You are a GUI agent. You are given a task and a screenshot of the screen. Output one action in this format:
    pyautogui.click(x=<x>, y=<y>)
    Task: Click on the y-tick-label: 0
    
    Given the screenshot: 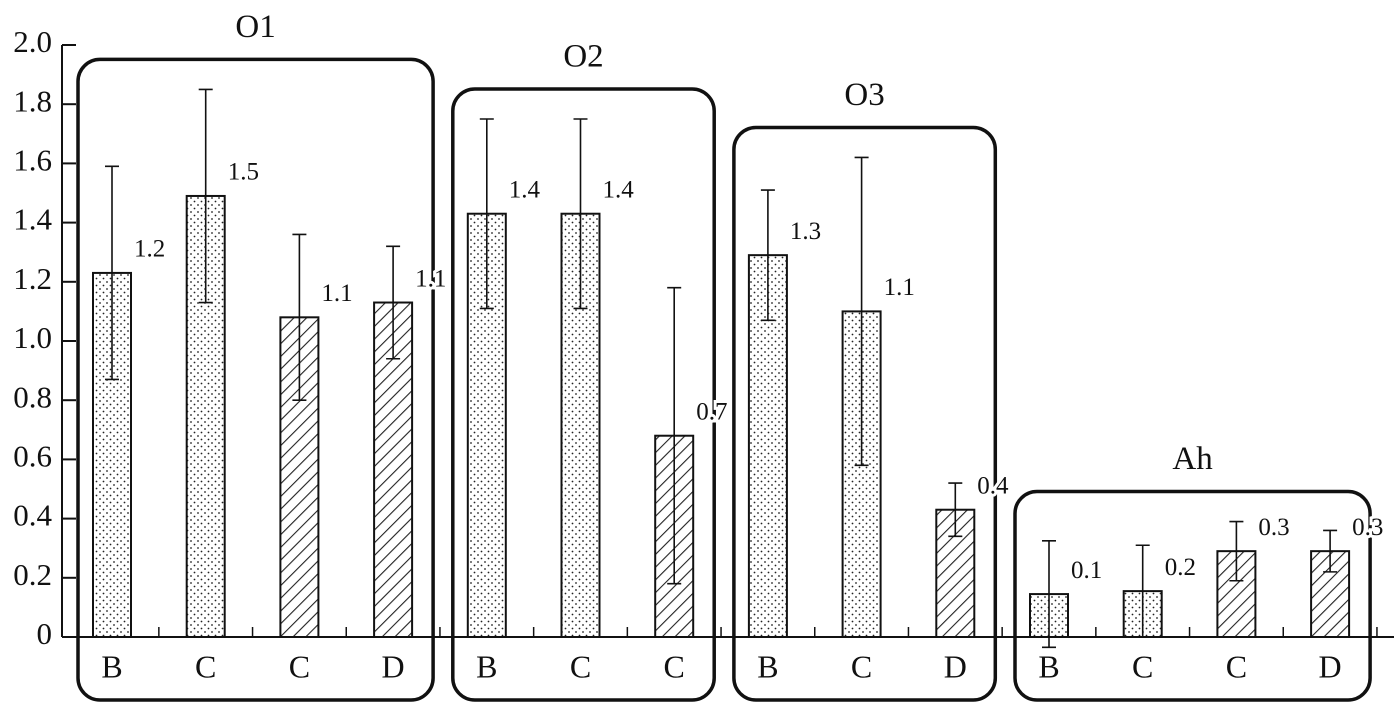 What is the action you would take?
    pyautogui.click(x=45, y=633)
    